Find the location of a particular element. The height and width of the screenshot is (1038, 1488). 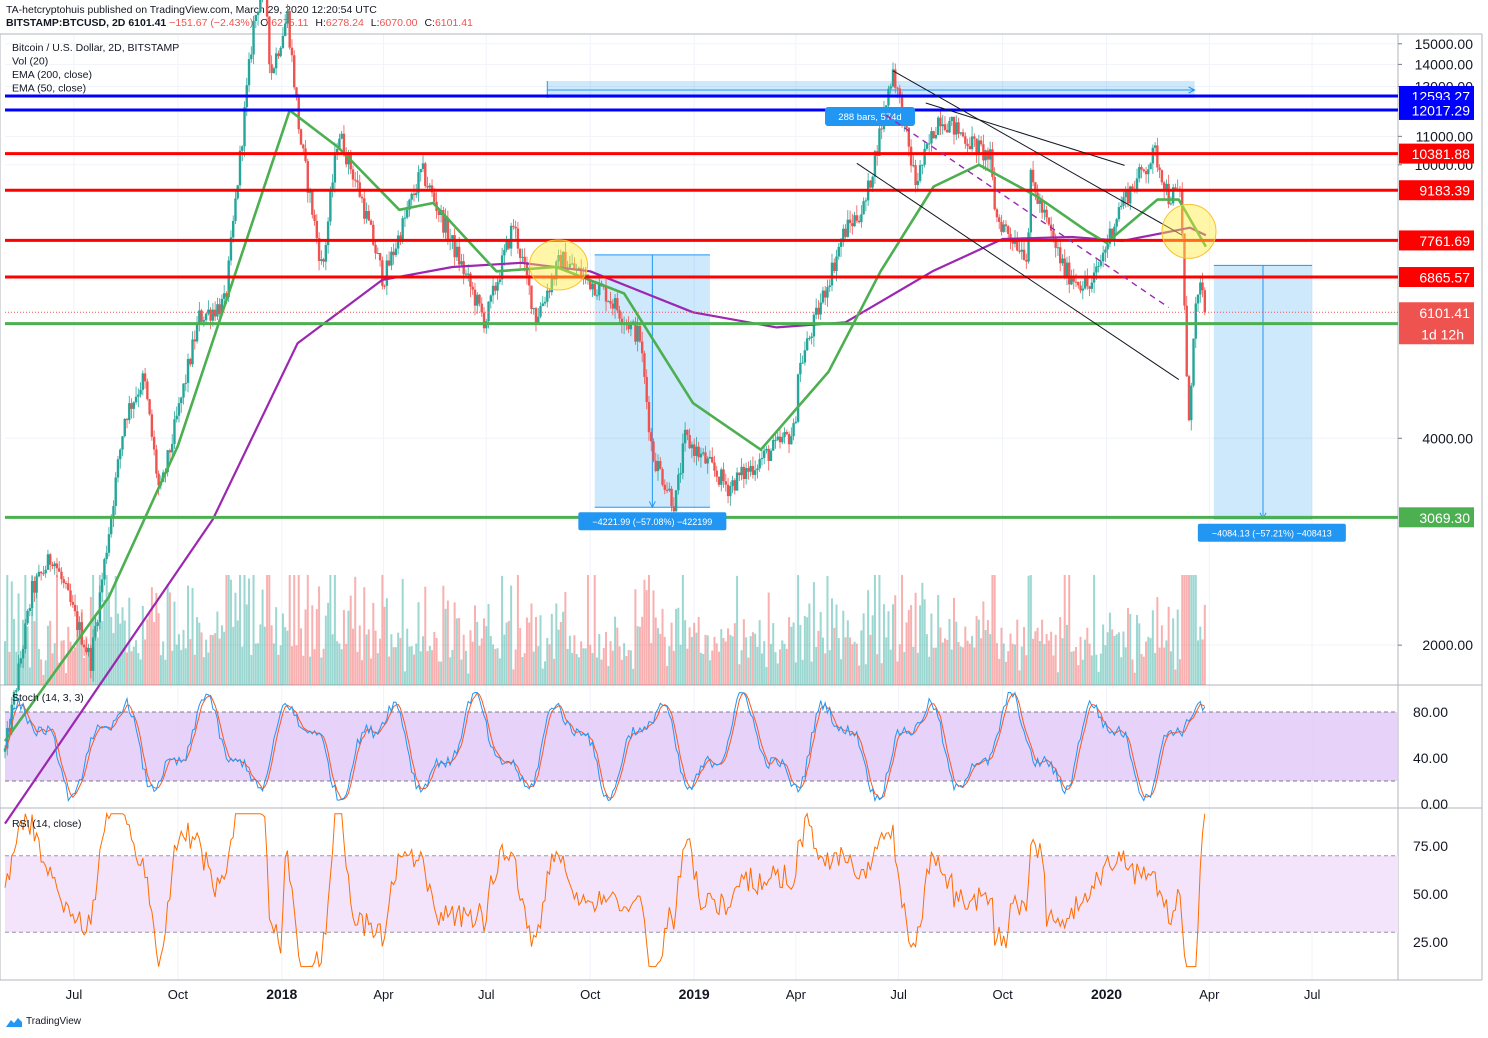

low-value: 6070.00 is located at coordinates (398, 23).